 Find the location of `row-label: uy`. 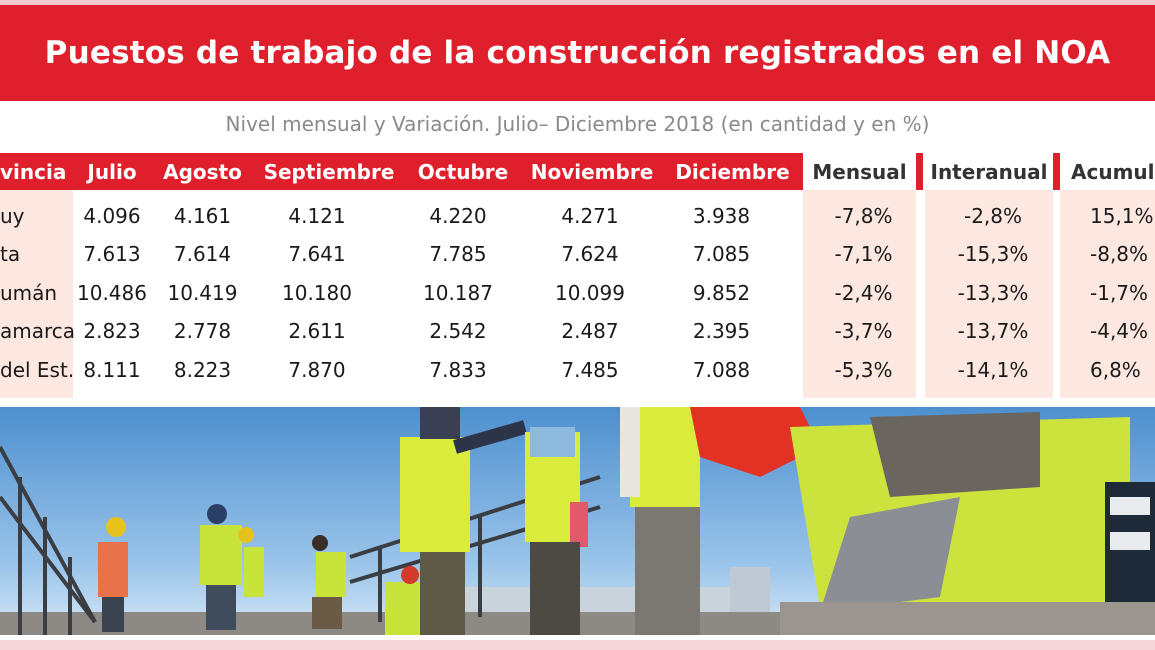

row-label: uy is located at coordinates (12, 215).